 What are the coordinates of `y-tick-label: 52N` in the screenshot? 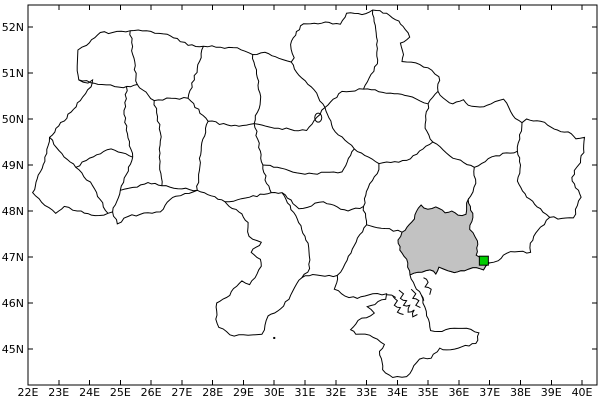 It's located at (13, 27).